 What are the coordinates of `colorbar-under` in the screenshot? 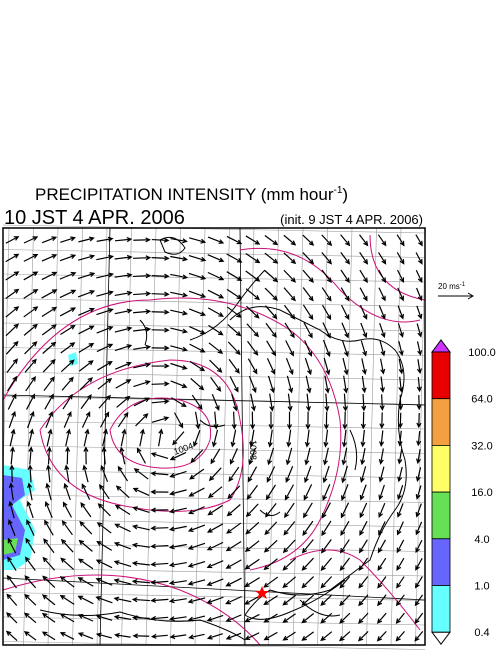 It's located at (441, 638).